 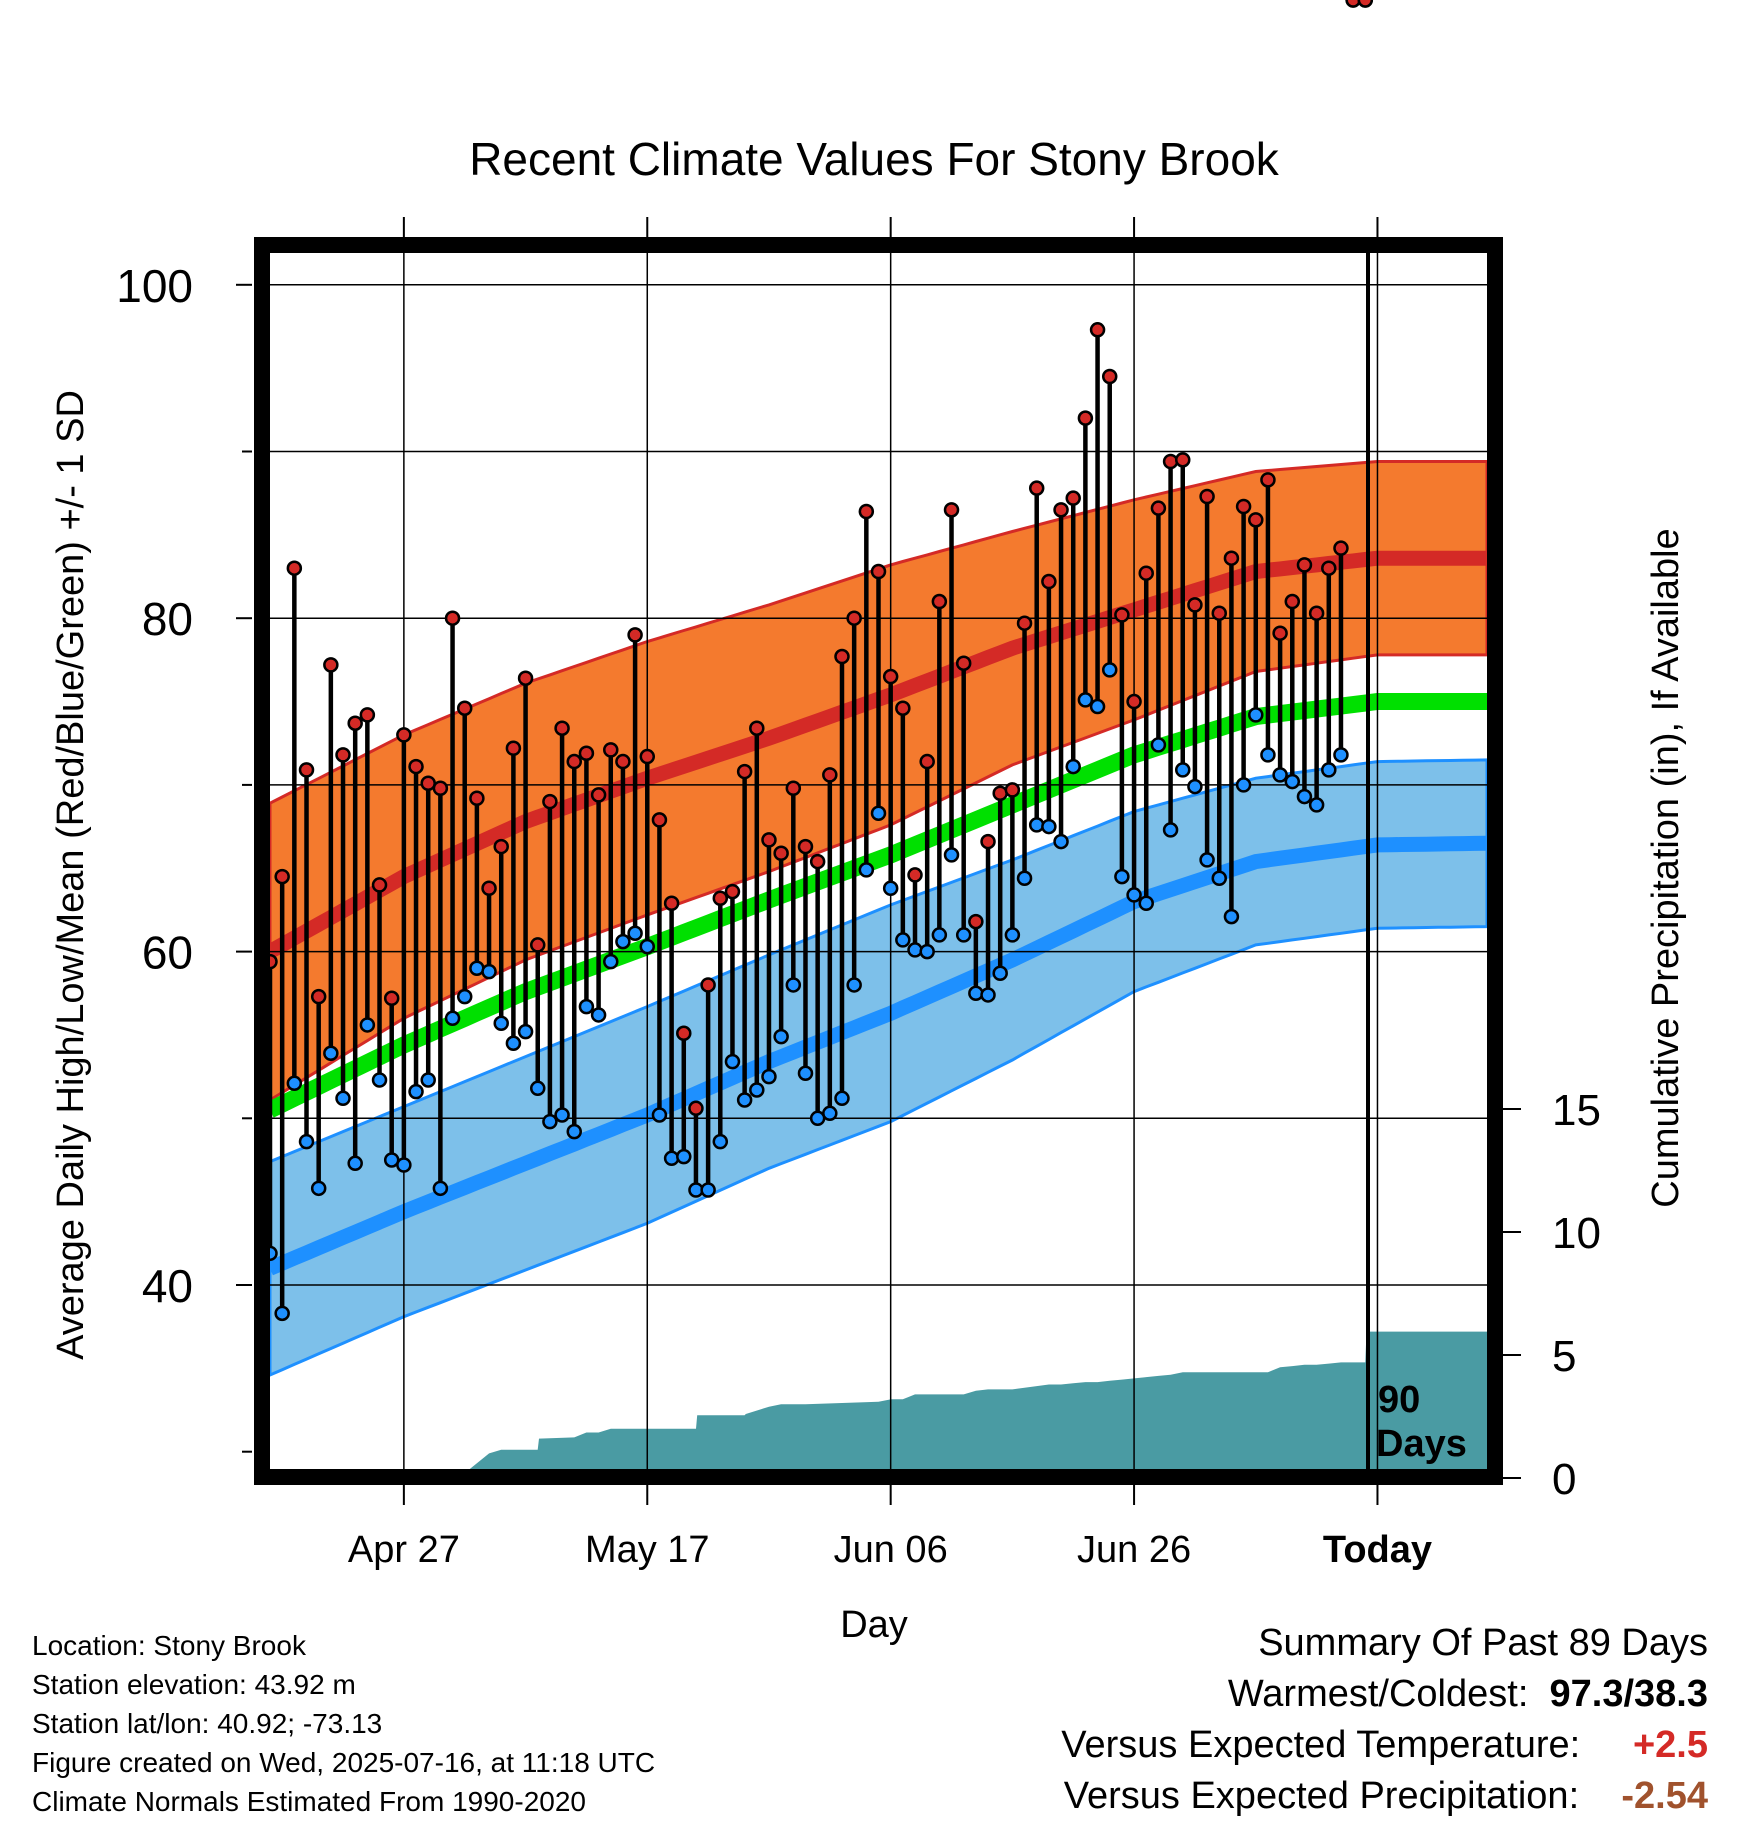 I want to click on x-tick-label: May 17, so click(x=647, y=1550).